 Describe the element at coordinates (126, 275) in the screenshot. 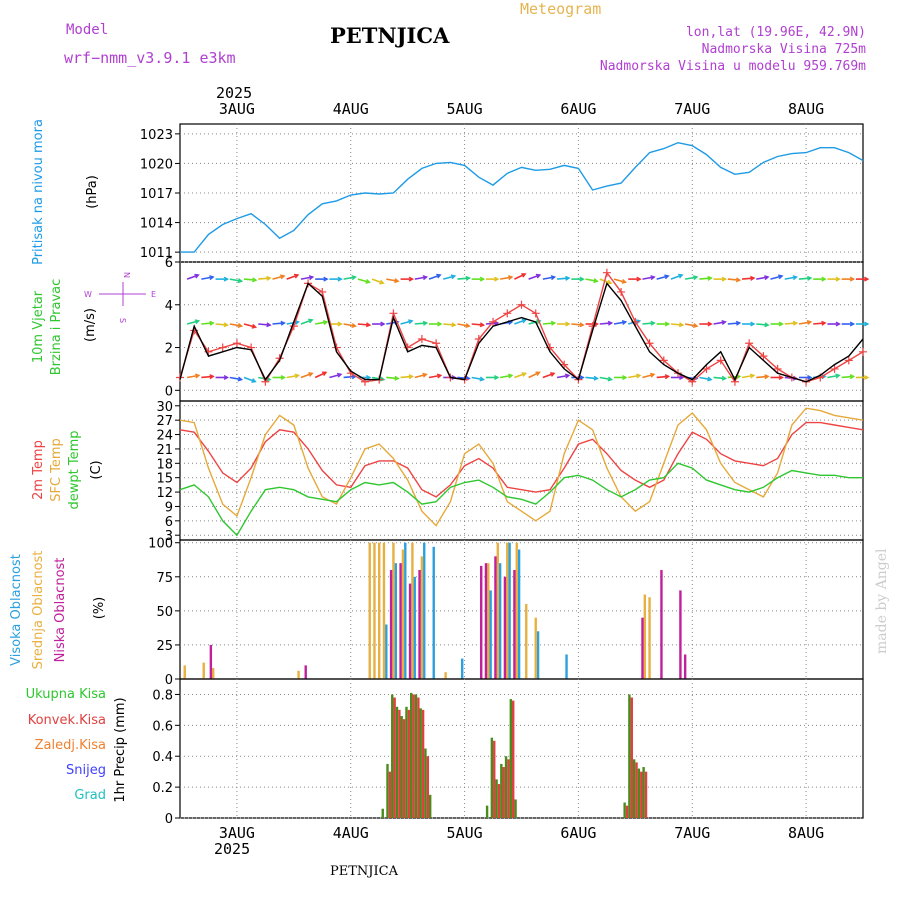

I see `compass-north: N` at that location.